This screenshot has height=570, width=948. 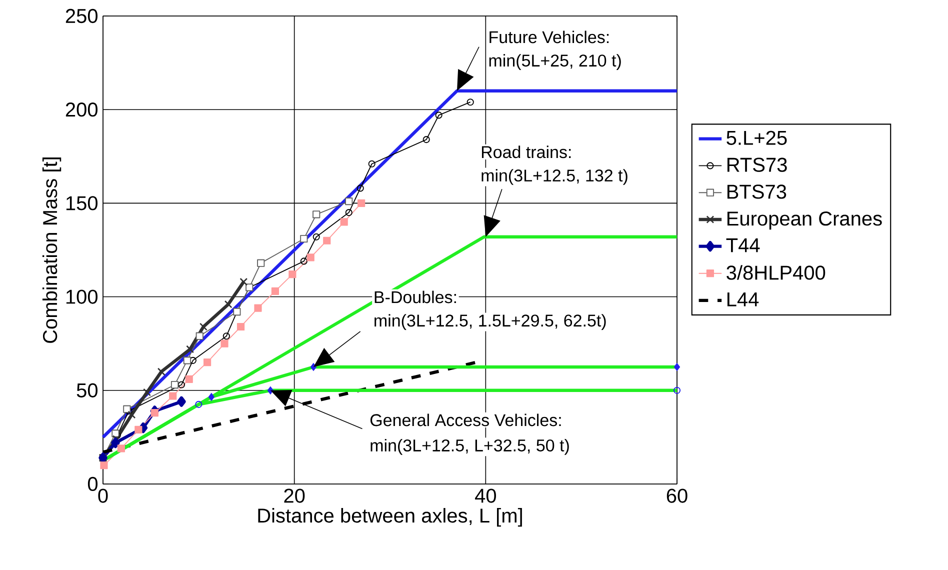 I want to click on x-axis-title: Distance between axles, L [m], so click(x=390, y=517).